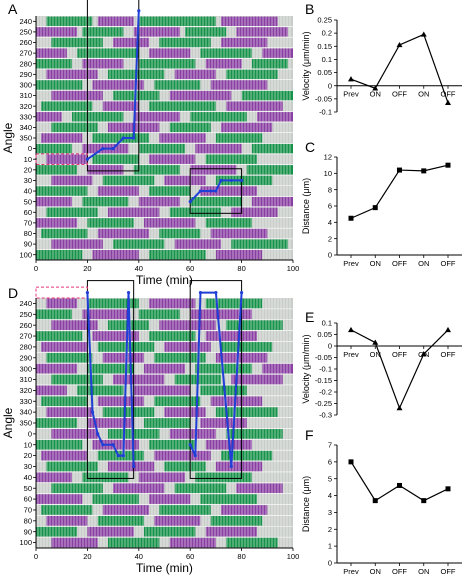 This screenshot has height=584, width=474. I want to click on y-tick-label: 330, so click(25, 116).